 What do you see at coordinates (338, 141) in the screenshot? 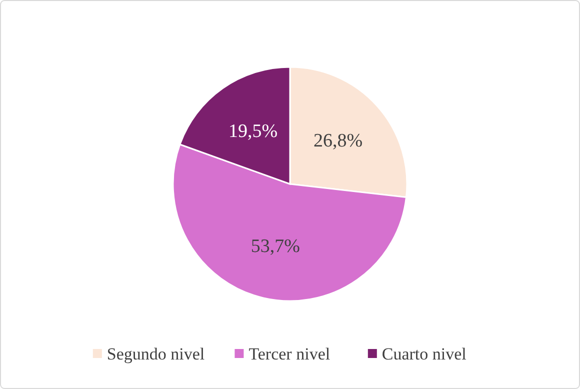
I see `data-label: 26,8%` at bounding box center [338, 141].